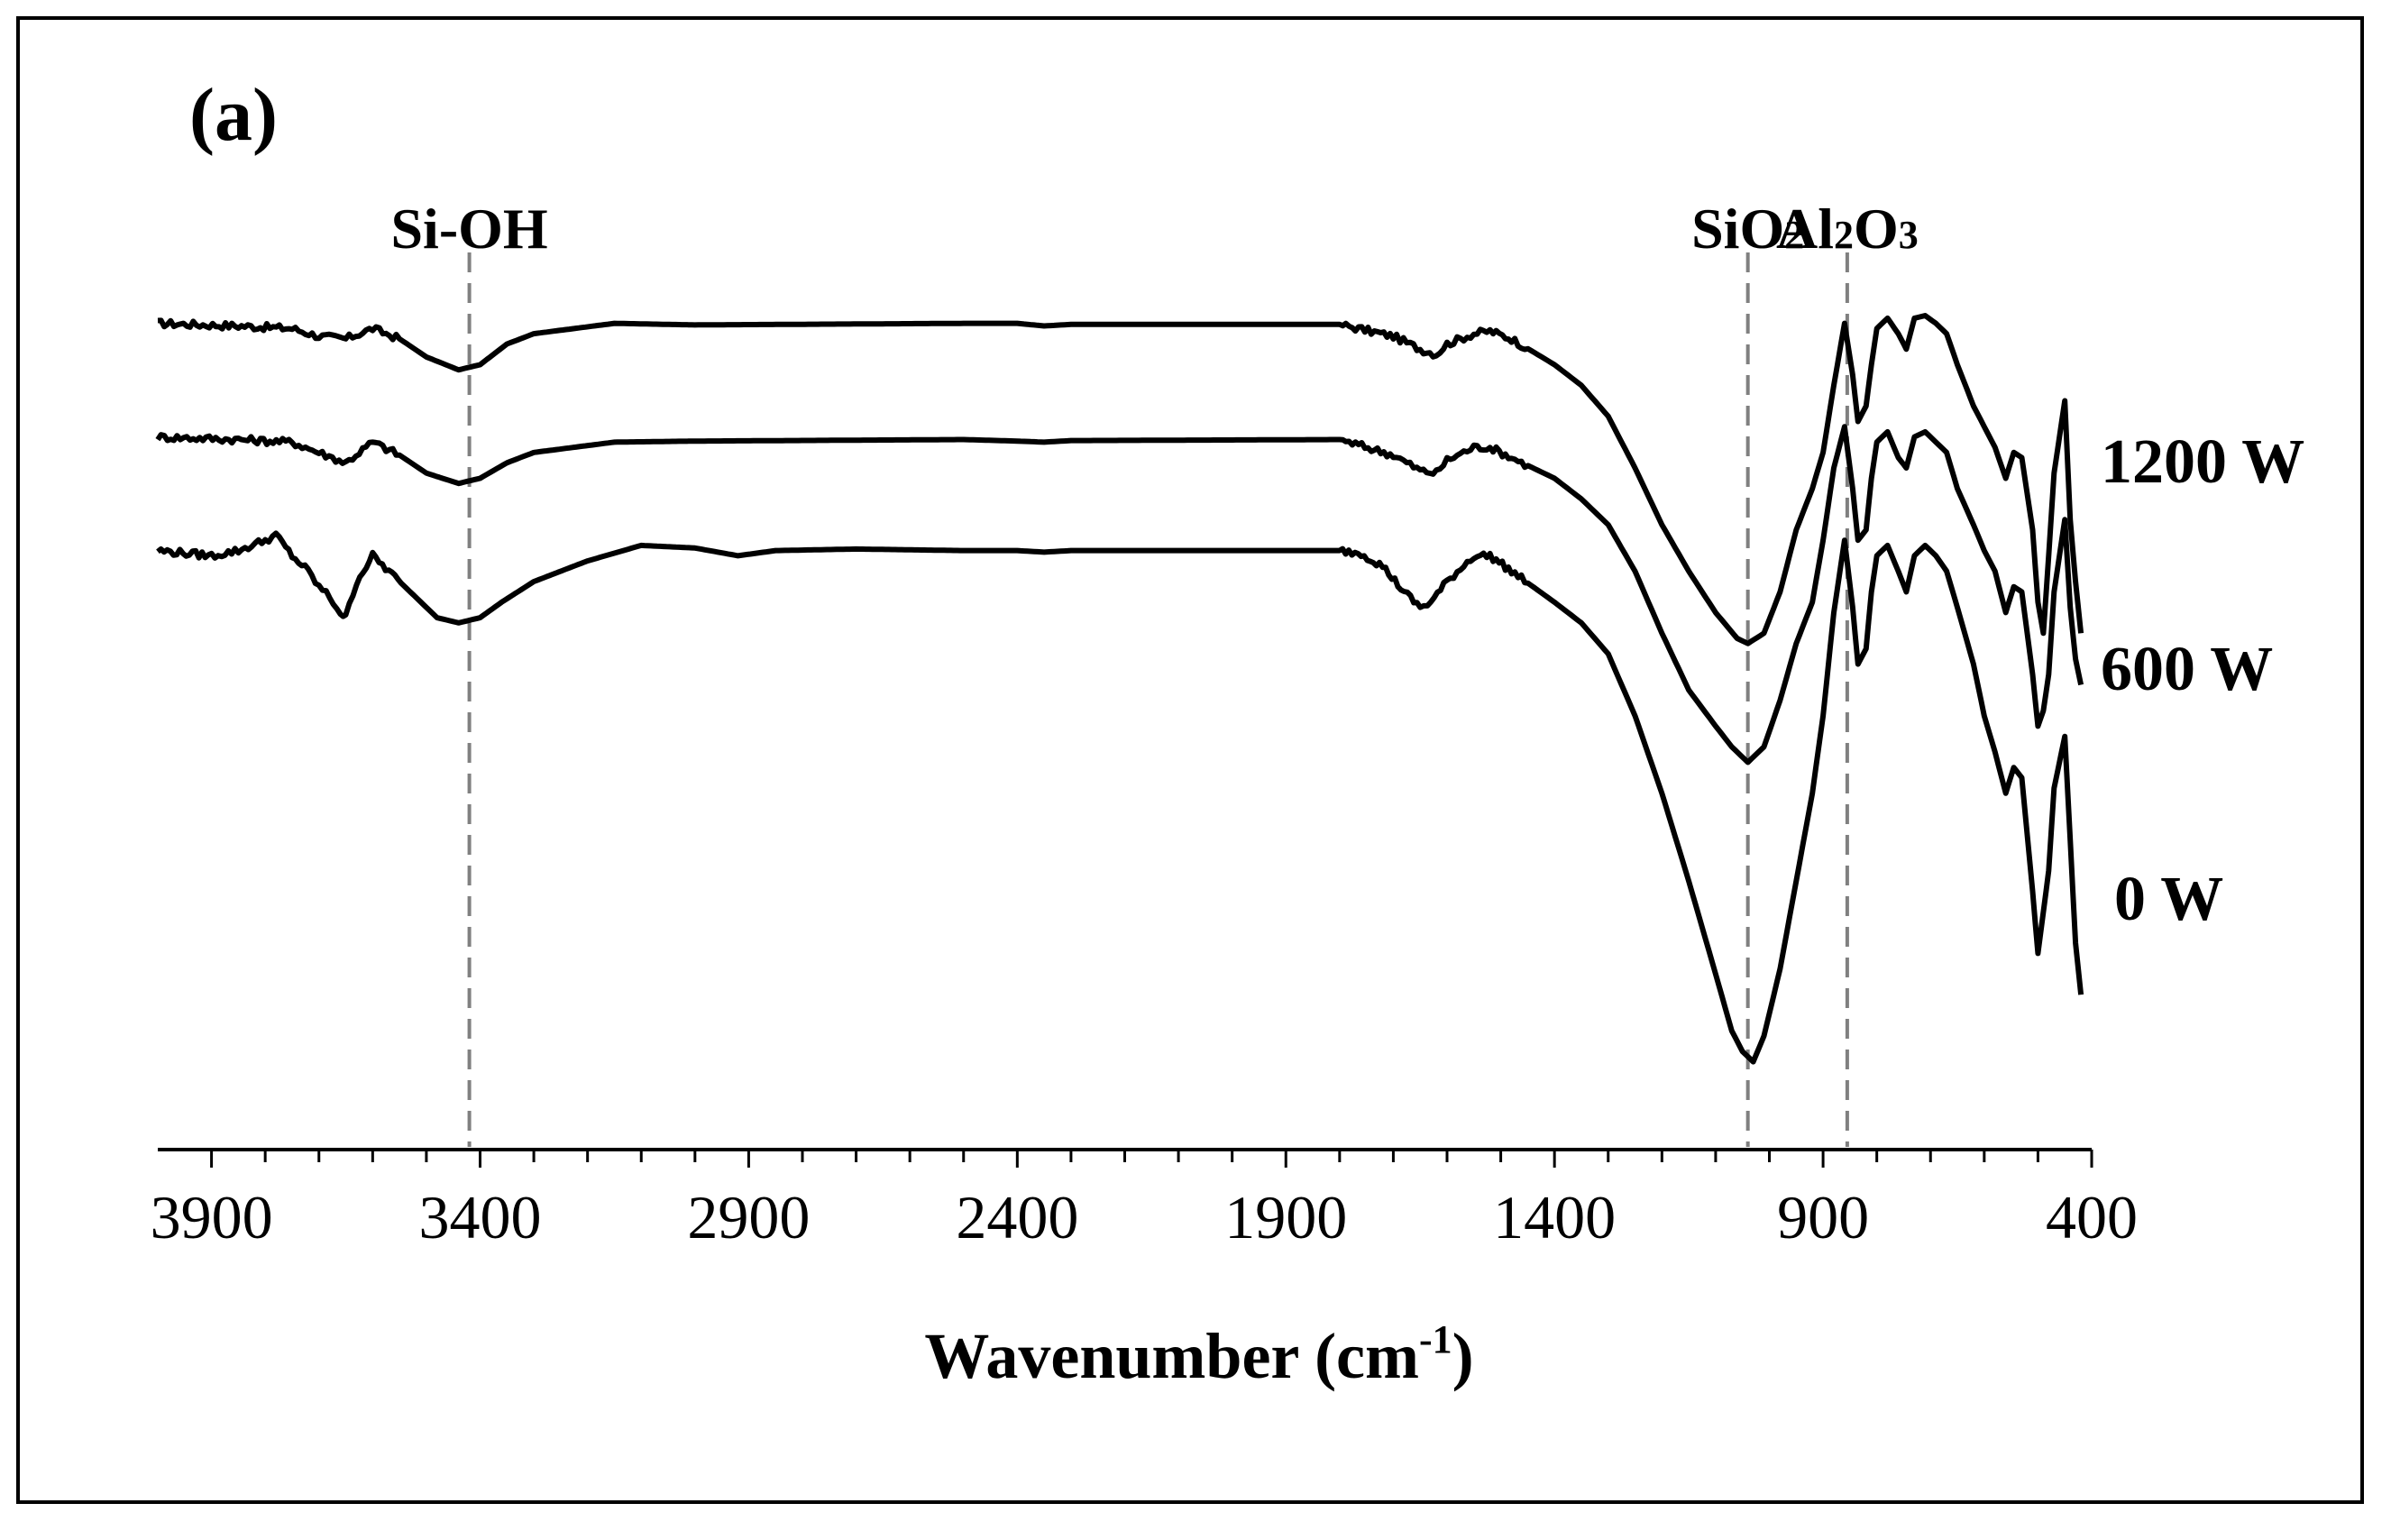 This screenshot has height=1540, width=2391. Describe the element at coordinates (1436, 1339) in the screenshot. I see `x-axis-title-exponent: -1` at that location.